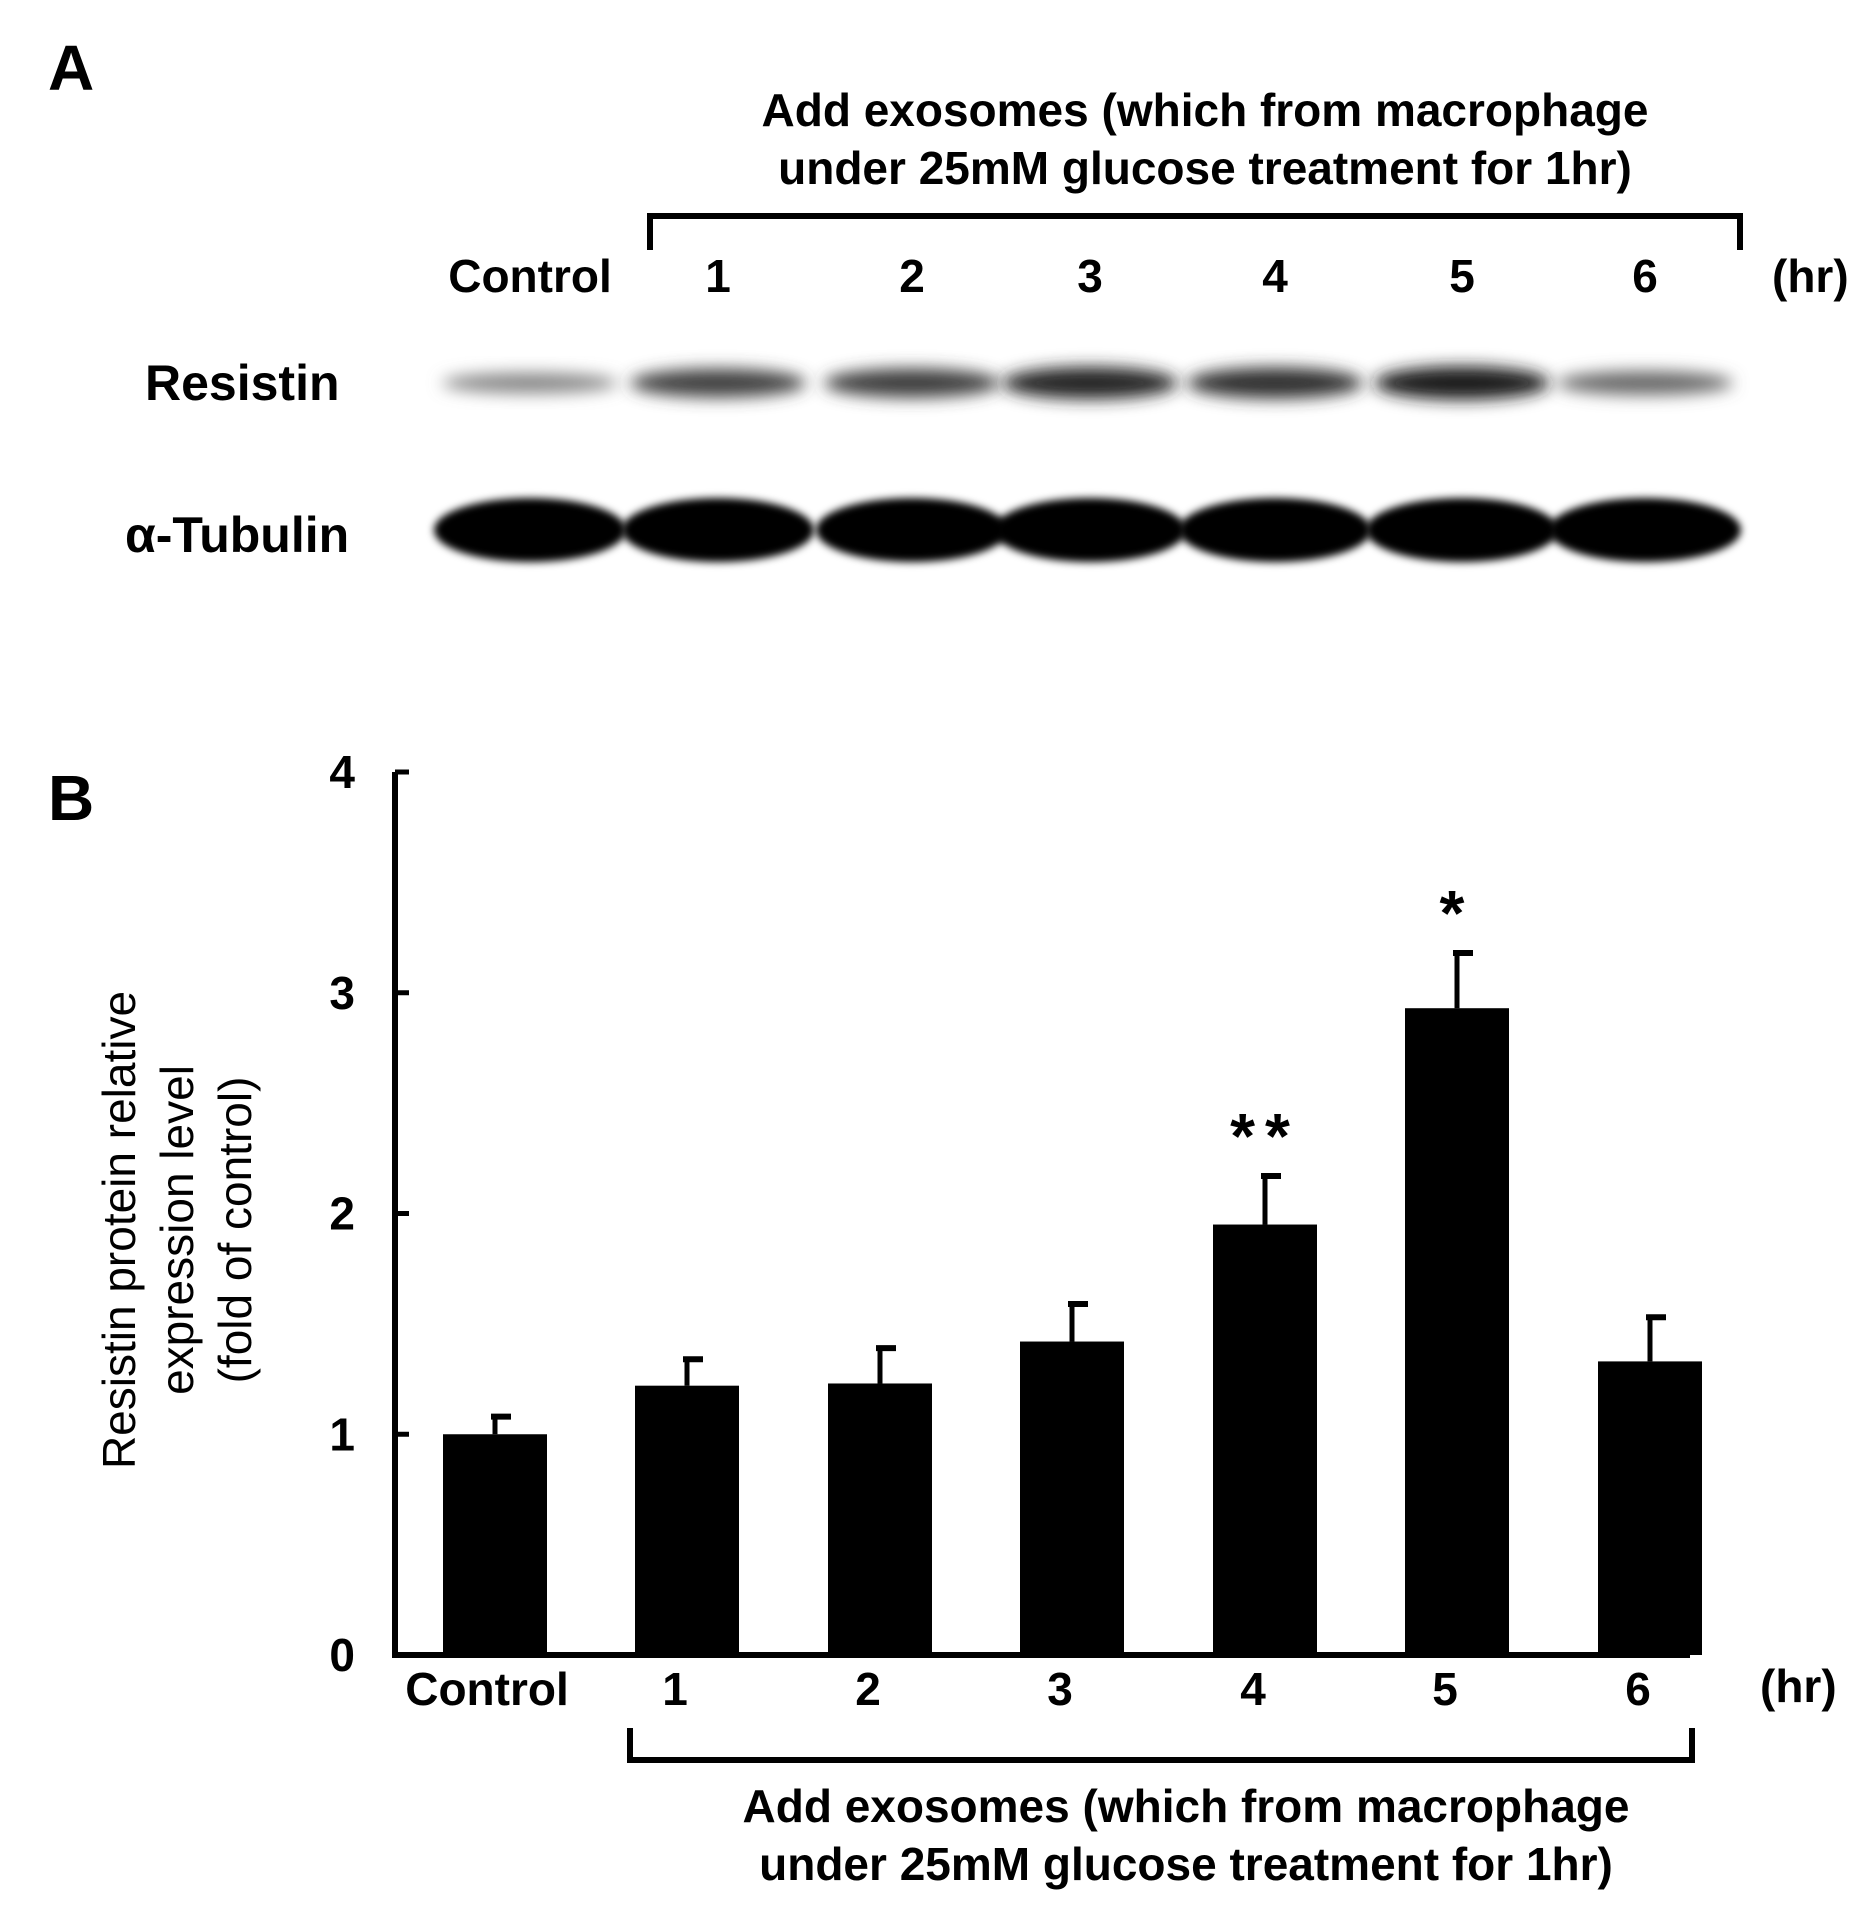  What do you see at coordinates (342, 772) in the screenshot?
I see `y-tick-label: 4` at bounding box center [342, 772].